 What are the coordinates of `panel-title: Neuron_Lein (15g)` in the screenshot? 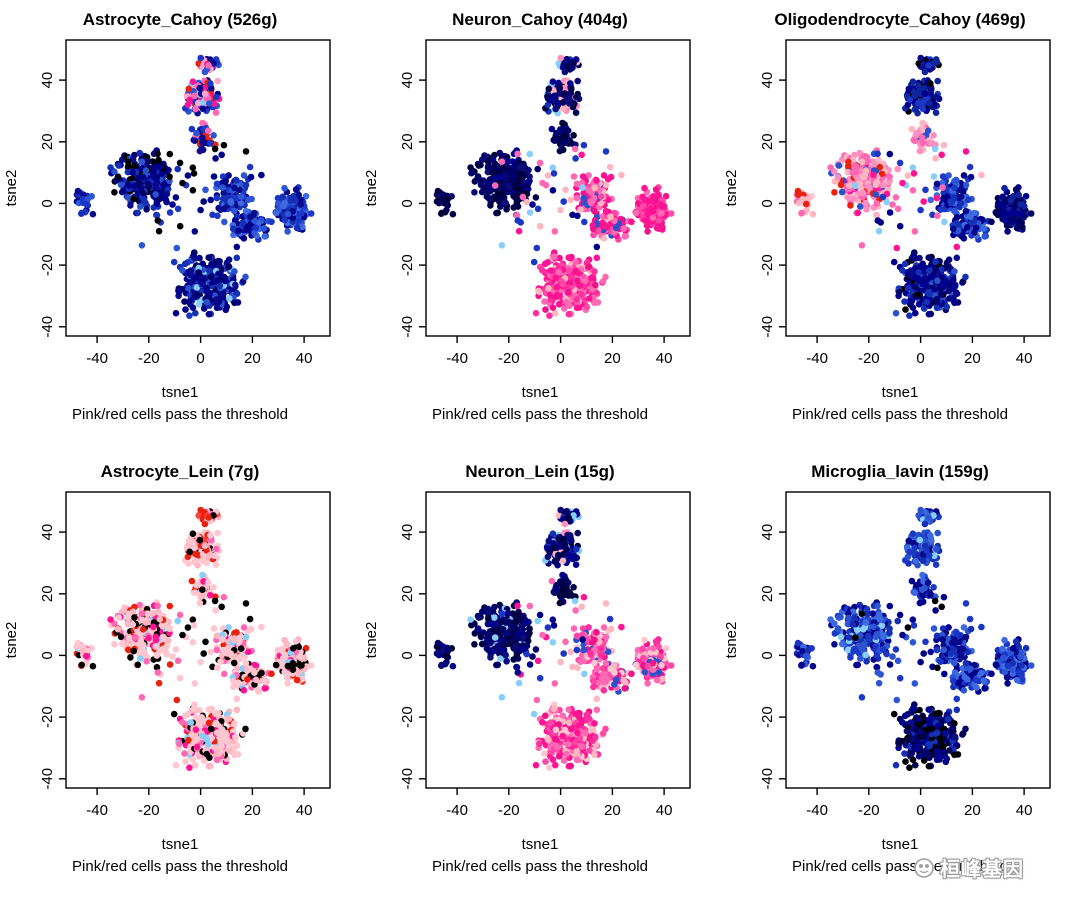 It's located at (540, 471).